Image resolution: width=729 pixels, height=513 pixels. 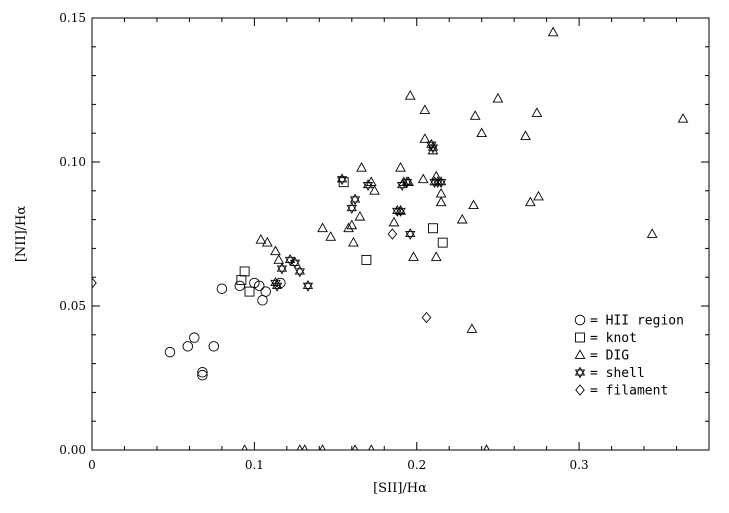 What do you see at coordinates (637, 321) in the screenshot?
I see `legend-label: = HII region` at bounding box center [637, 321].